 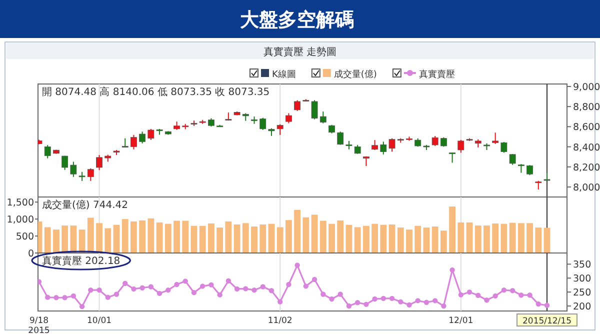 I want to click on chart-subtitle: 真實賣壓 走勢圖, so click(x=300, y=52).